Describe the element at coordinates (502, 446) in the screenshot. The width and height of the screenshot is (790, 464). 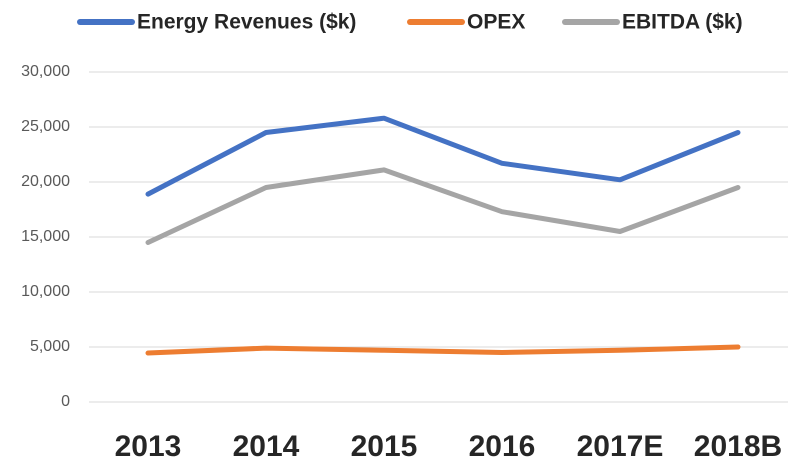
I see `x-tick-label: 2016` at that location.